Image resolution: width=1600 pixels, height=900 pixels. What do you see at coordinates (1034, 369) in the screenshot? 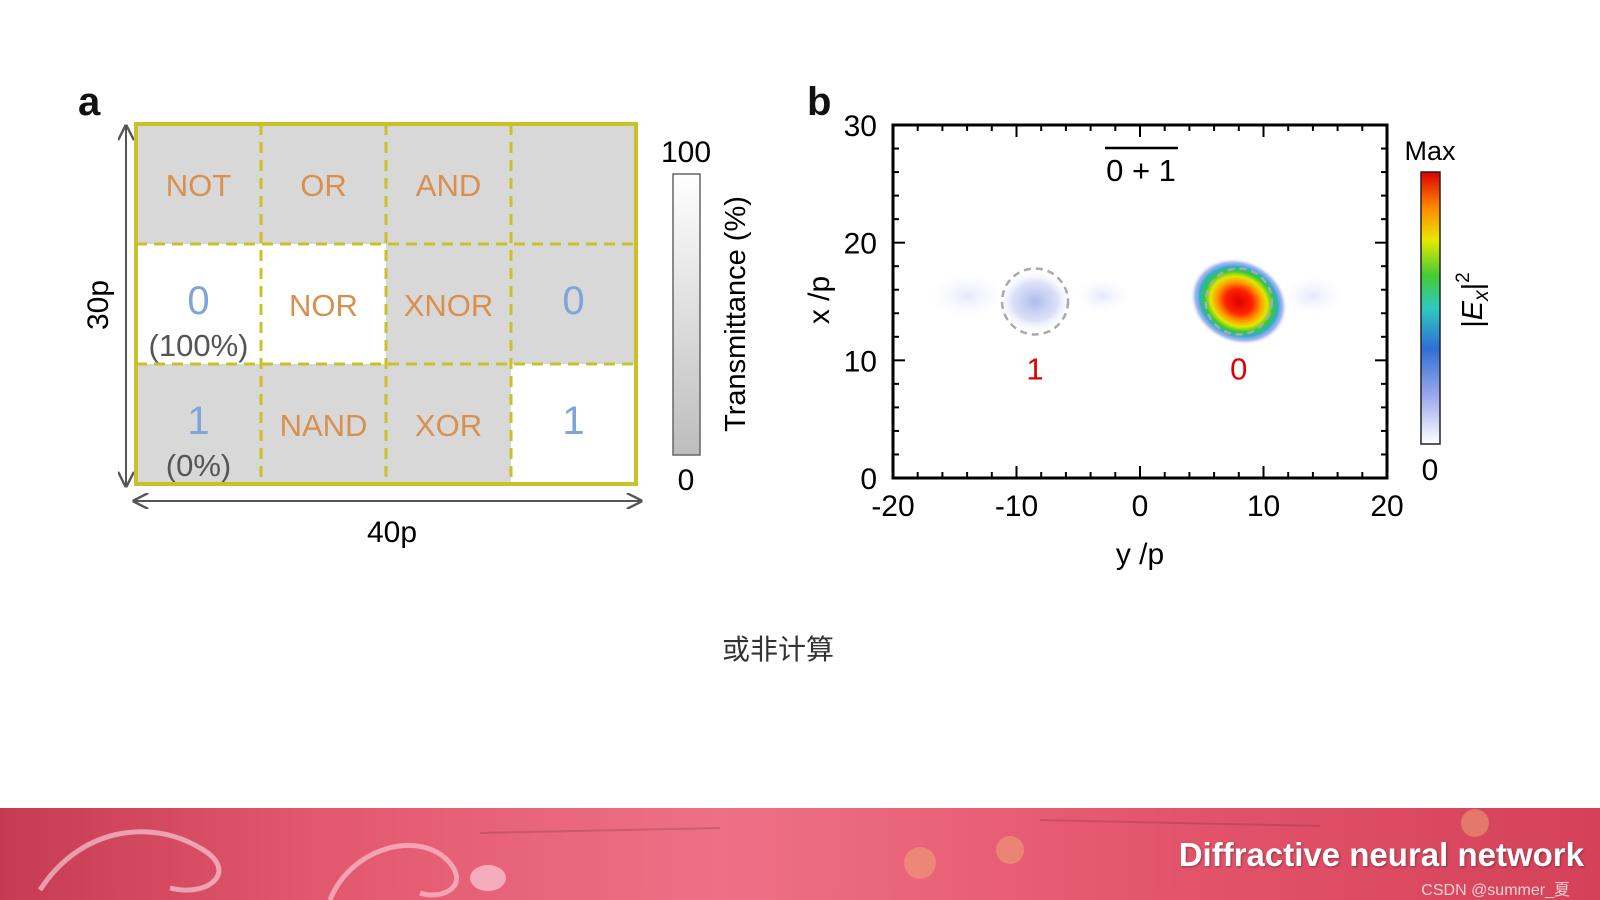
I see `detector-label: 1` at bounding box center [1034, 369].